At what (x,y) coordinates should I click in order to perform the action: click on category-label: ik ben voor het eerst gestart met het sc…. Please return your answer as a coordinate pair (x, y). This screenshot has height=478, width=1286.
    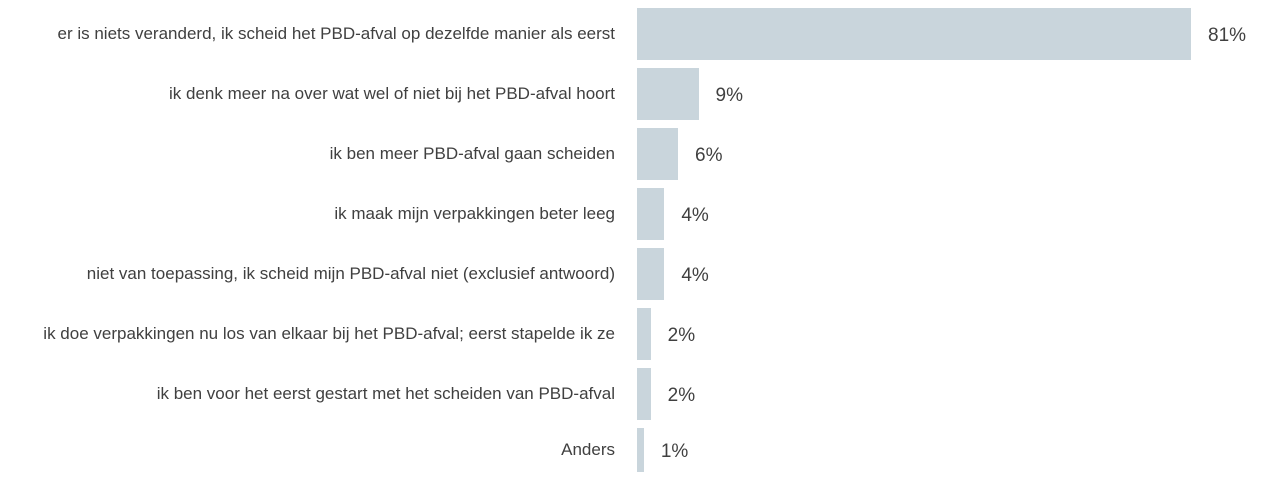
    Looking at the image, I should click on (310, 394).